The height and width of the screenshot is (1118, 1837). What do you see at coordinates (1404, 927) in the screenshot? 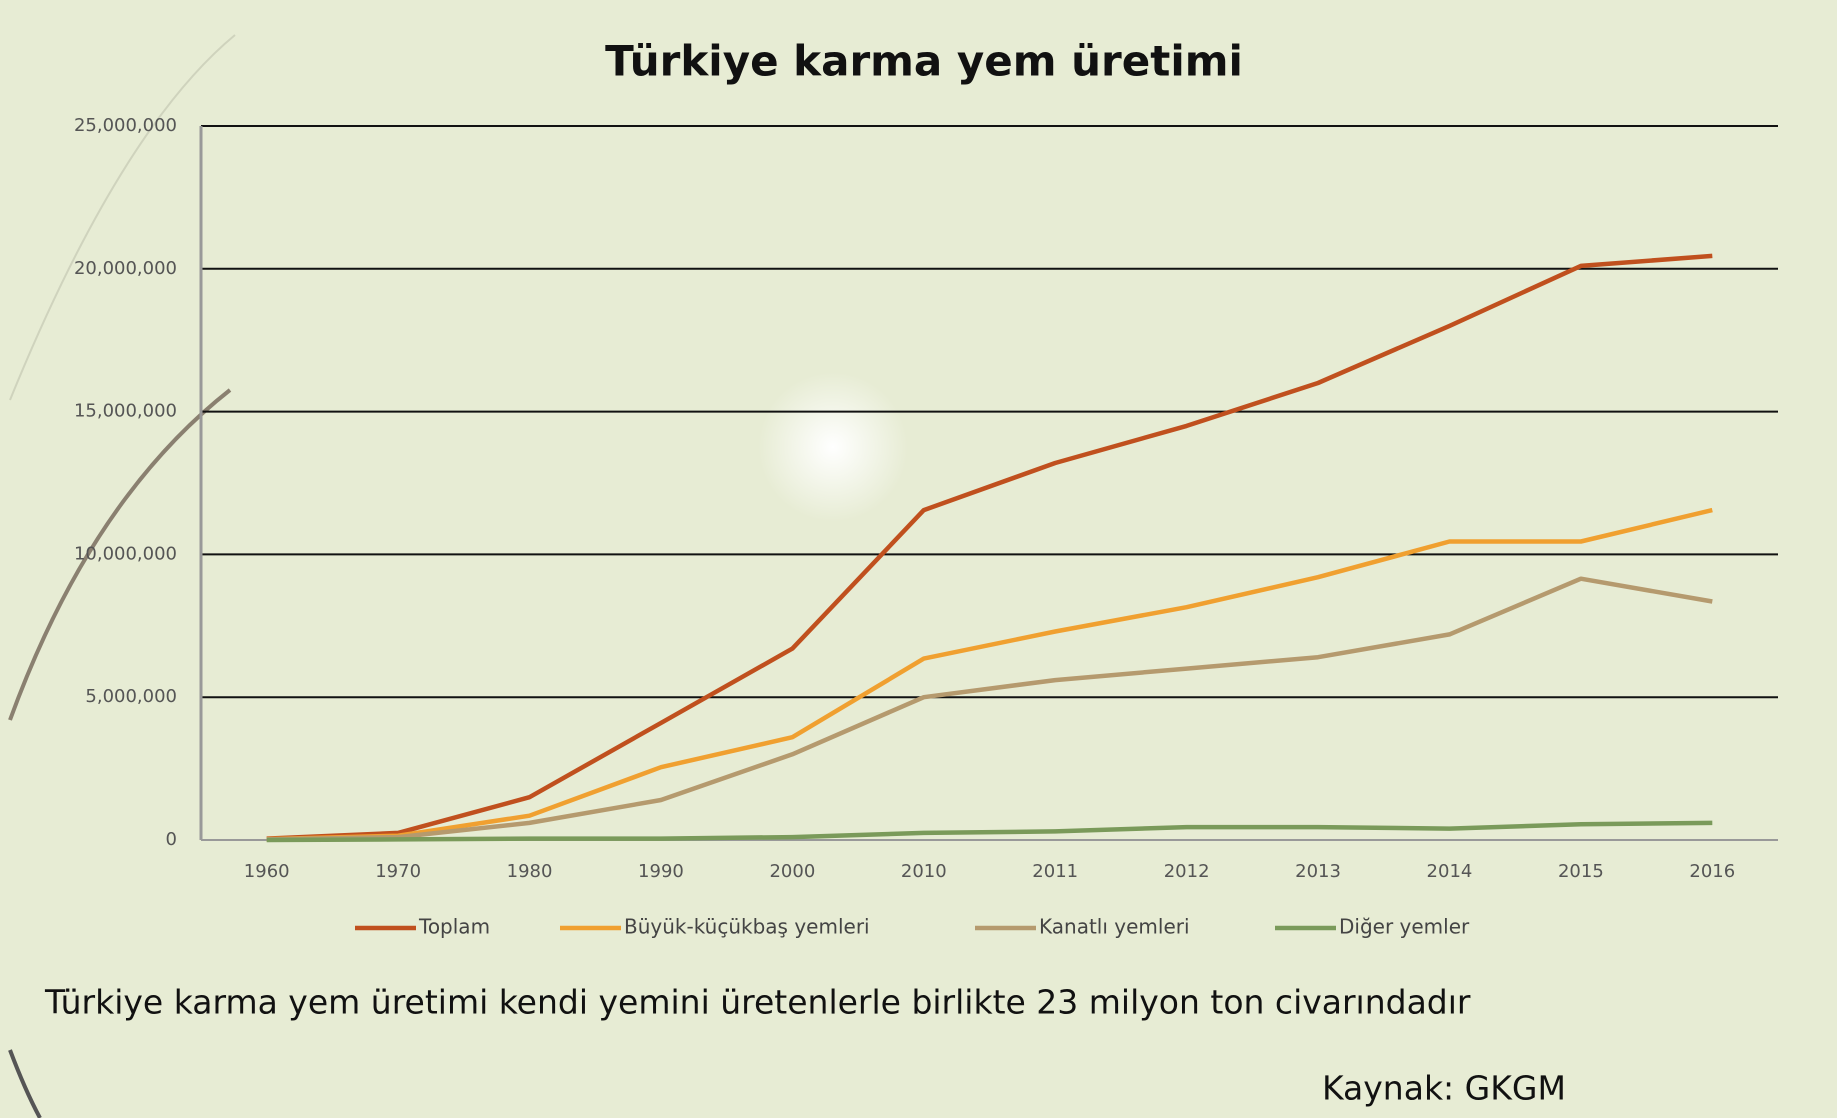
I see `legend-label: Diğer yemler` at bounding box center [1404, 927].